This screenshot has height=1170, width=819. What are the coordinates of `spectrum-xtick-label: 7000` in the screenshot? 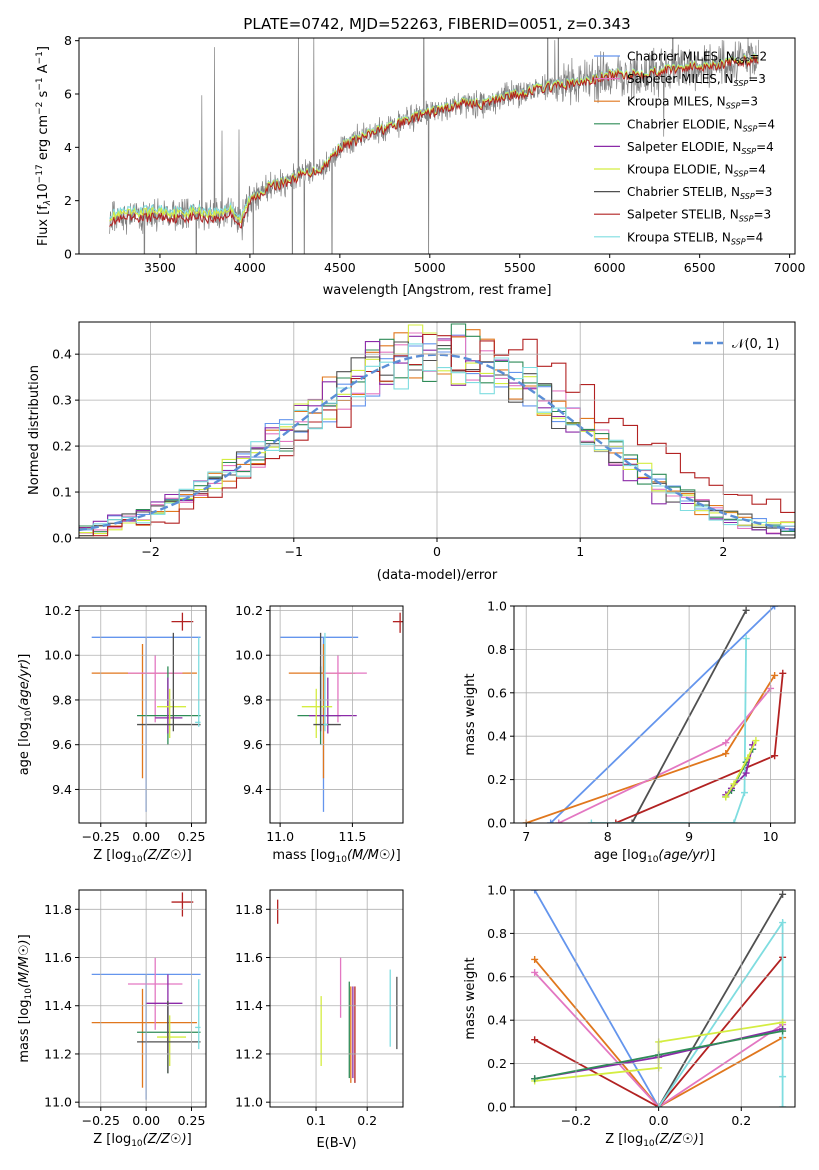 It's located at (790, 267).